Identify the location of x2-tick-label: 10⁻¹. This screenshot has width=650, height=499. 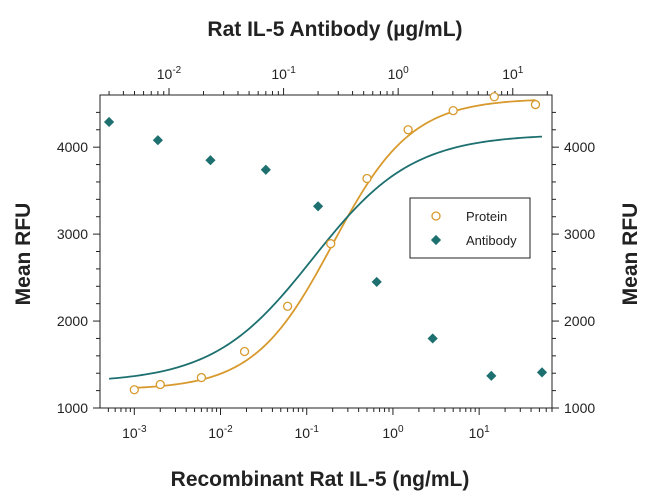
(283, 73).